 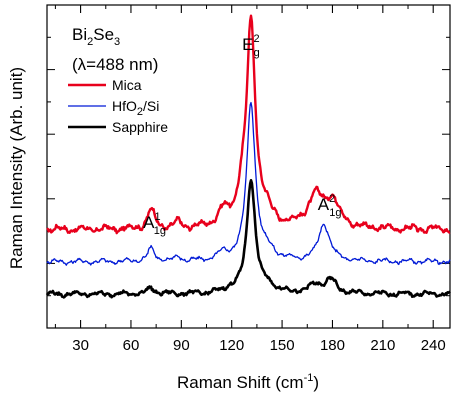 I want to click on x-tick-label: 90, so click(x=181, y=345).